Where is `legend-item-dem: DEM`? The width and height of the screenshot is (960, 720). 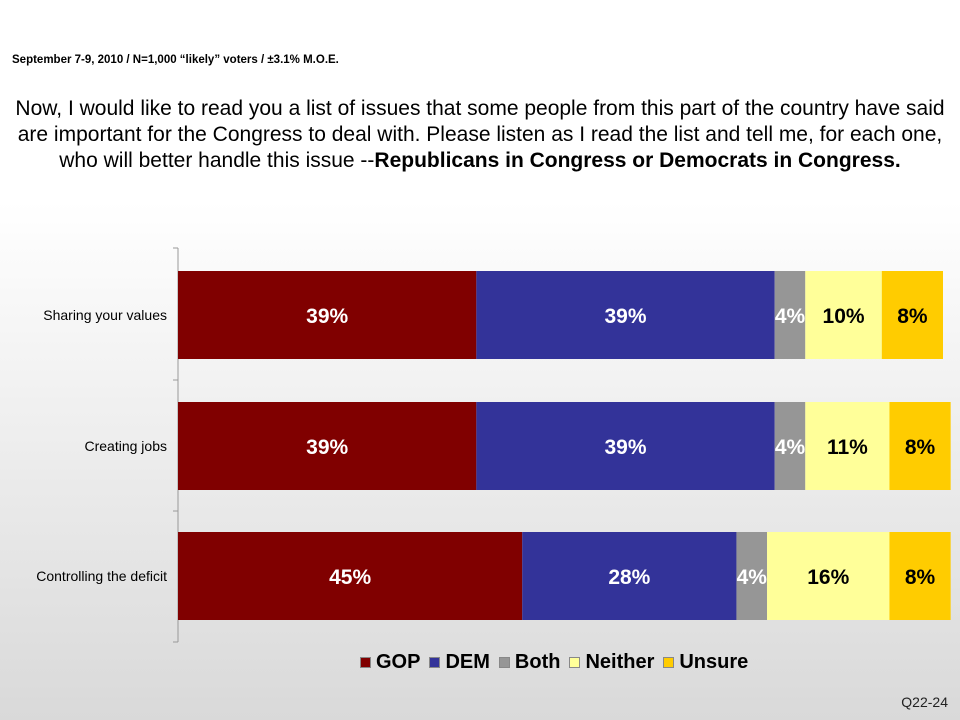 legend-item-dem: DEM is located at coordinates (459, 662).